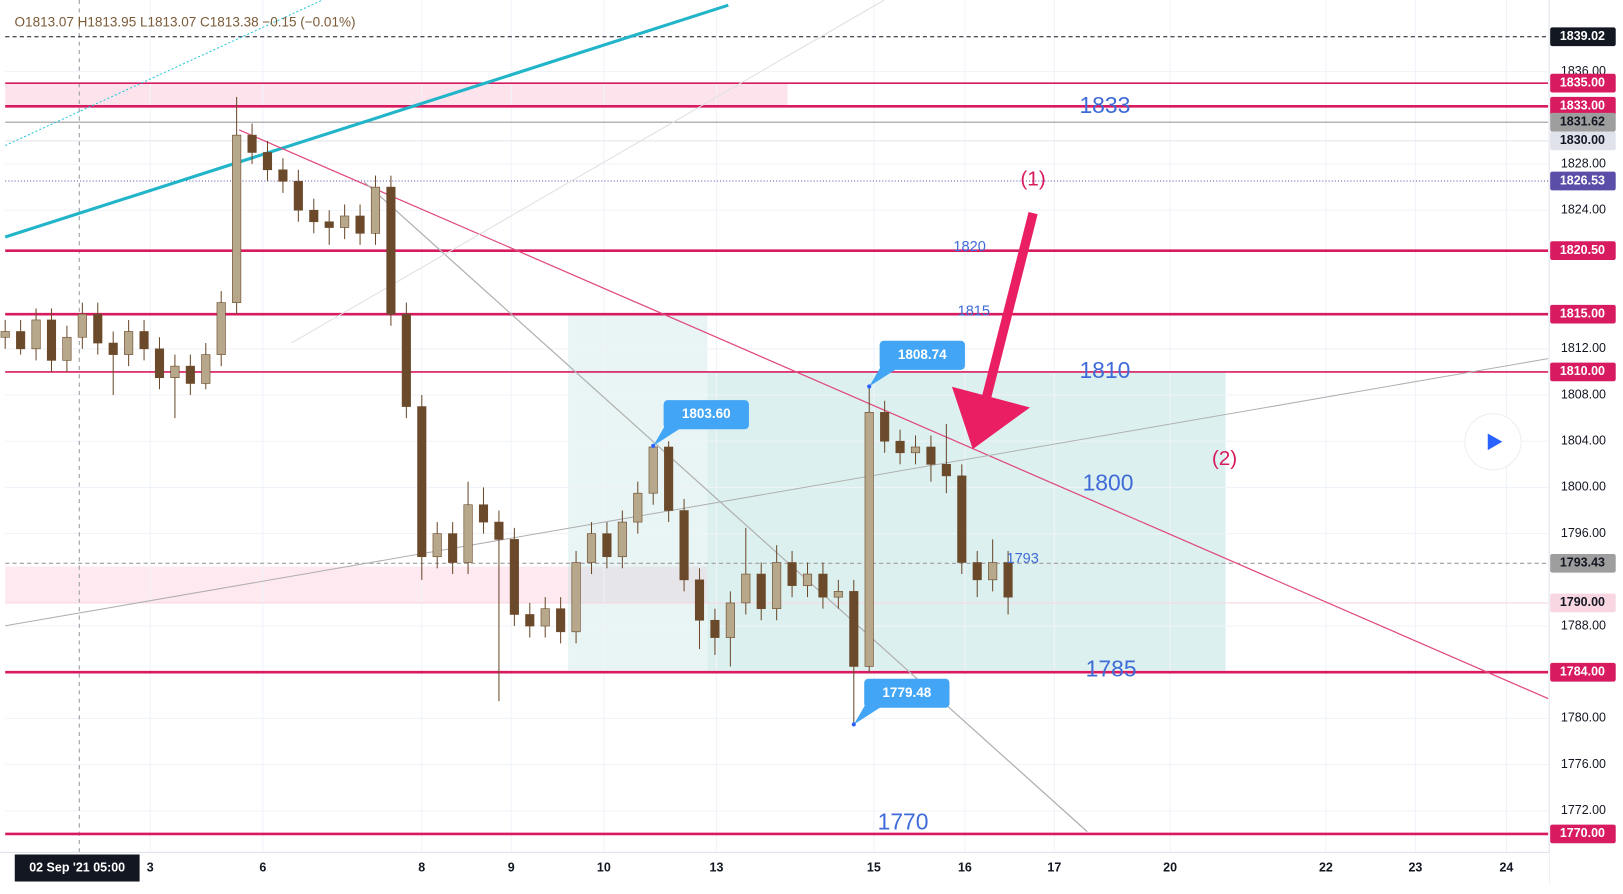 The image size is (1623, 894). Describe the element at coordinates (1583, 625) in the screenshot. I see `y-tick-label: 1788.00` at that location.